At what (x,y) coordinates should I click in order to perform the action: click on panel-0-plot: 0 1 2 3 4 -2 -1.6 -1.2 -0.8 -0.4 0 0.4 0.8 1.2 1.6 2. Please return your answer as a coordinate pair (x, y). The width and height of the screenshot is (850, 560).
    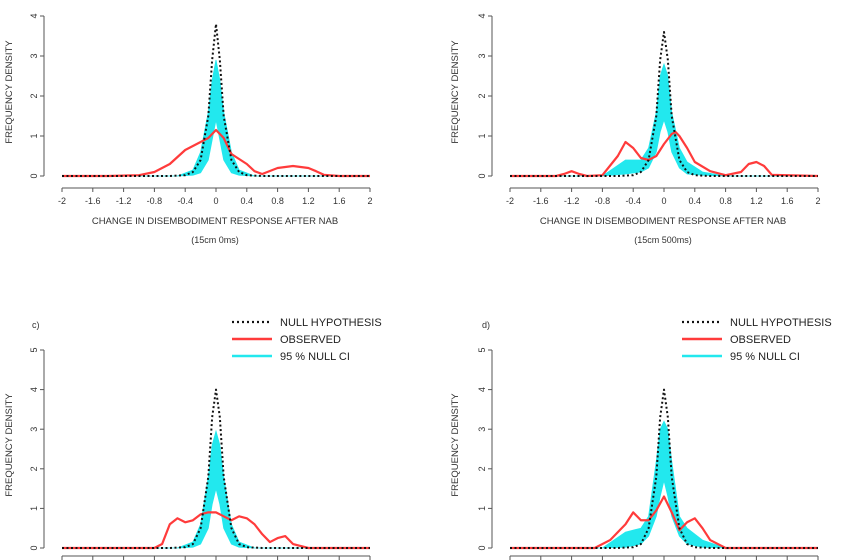
    Looking at the image, I should click on (201, 109).